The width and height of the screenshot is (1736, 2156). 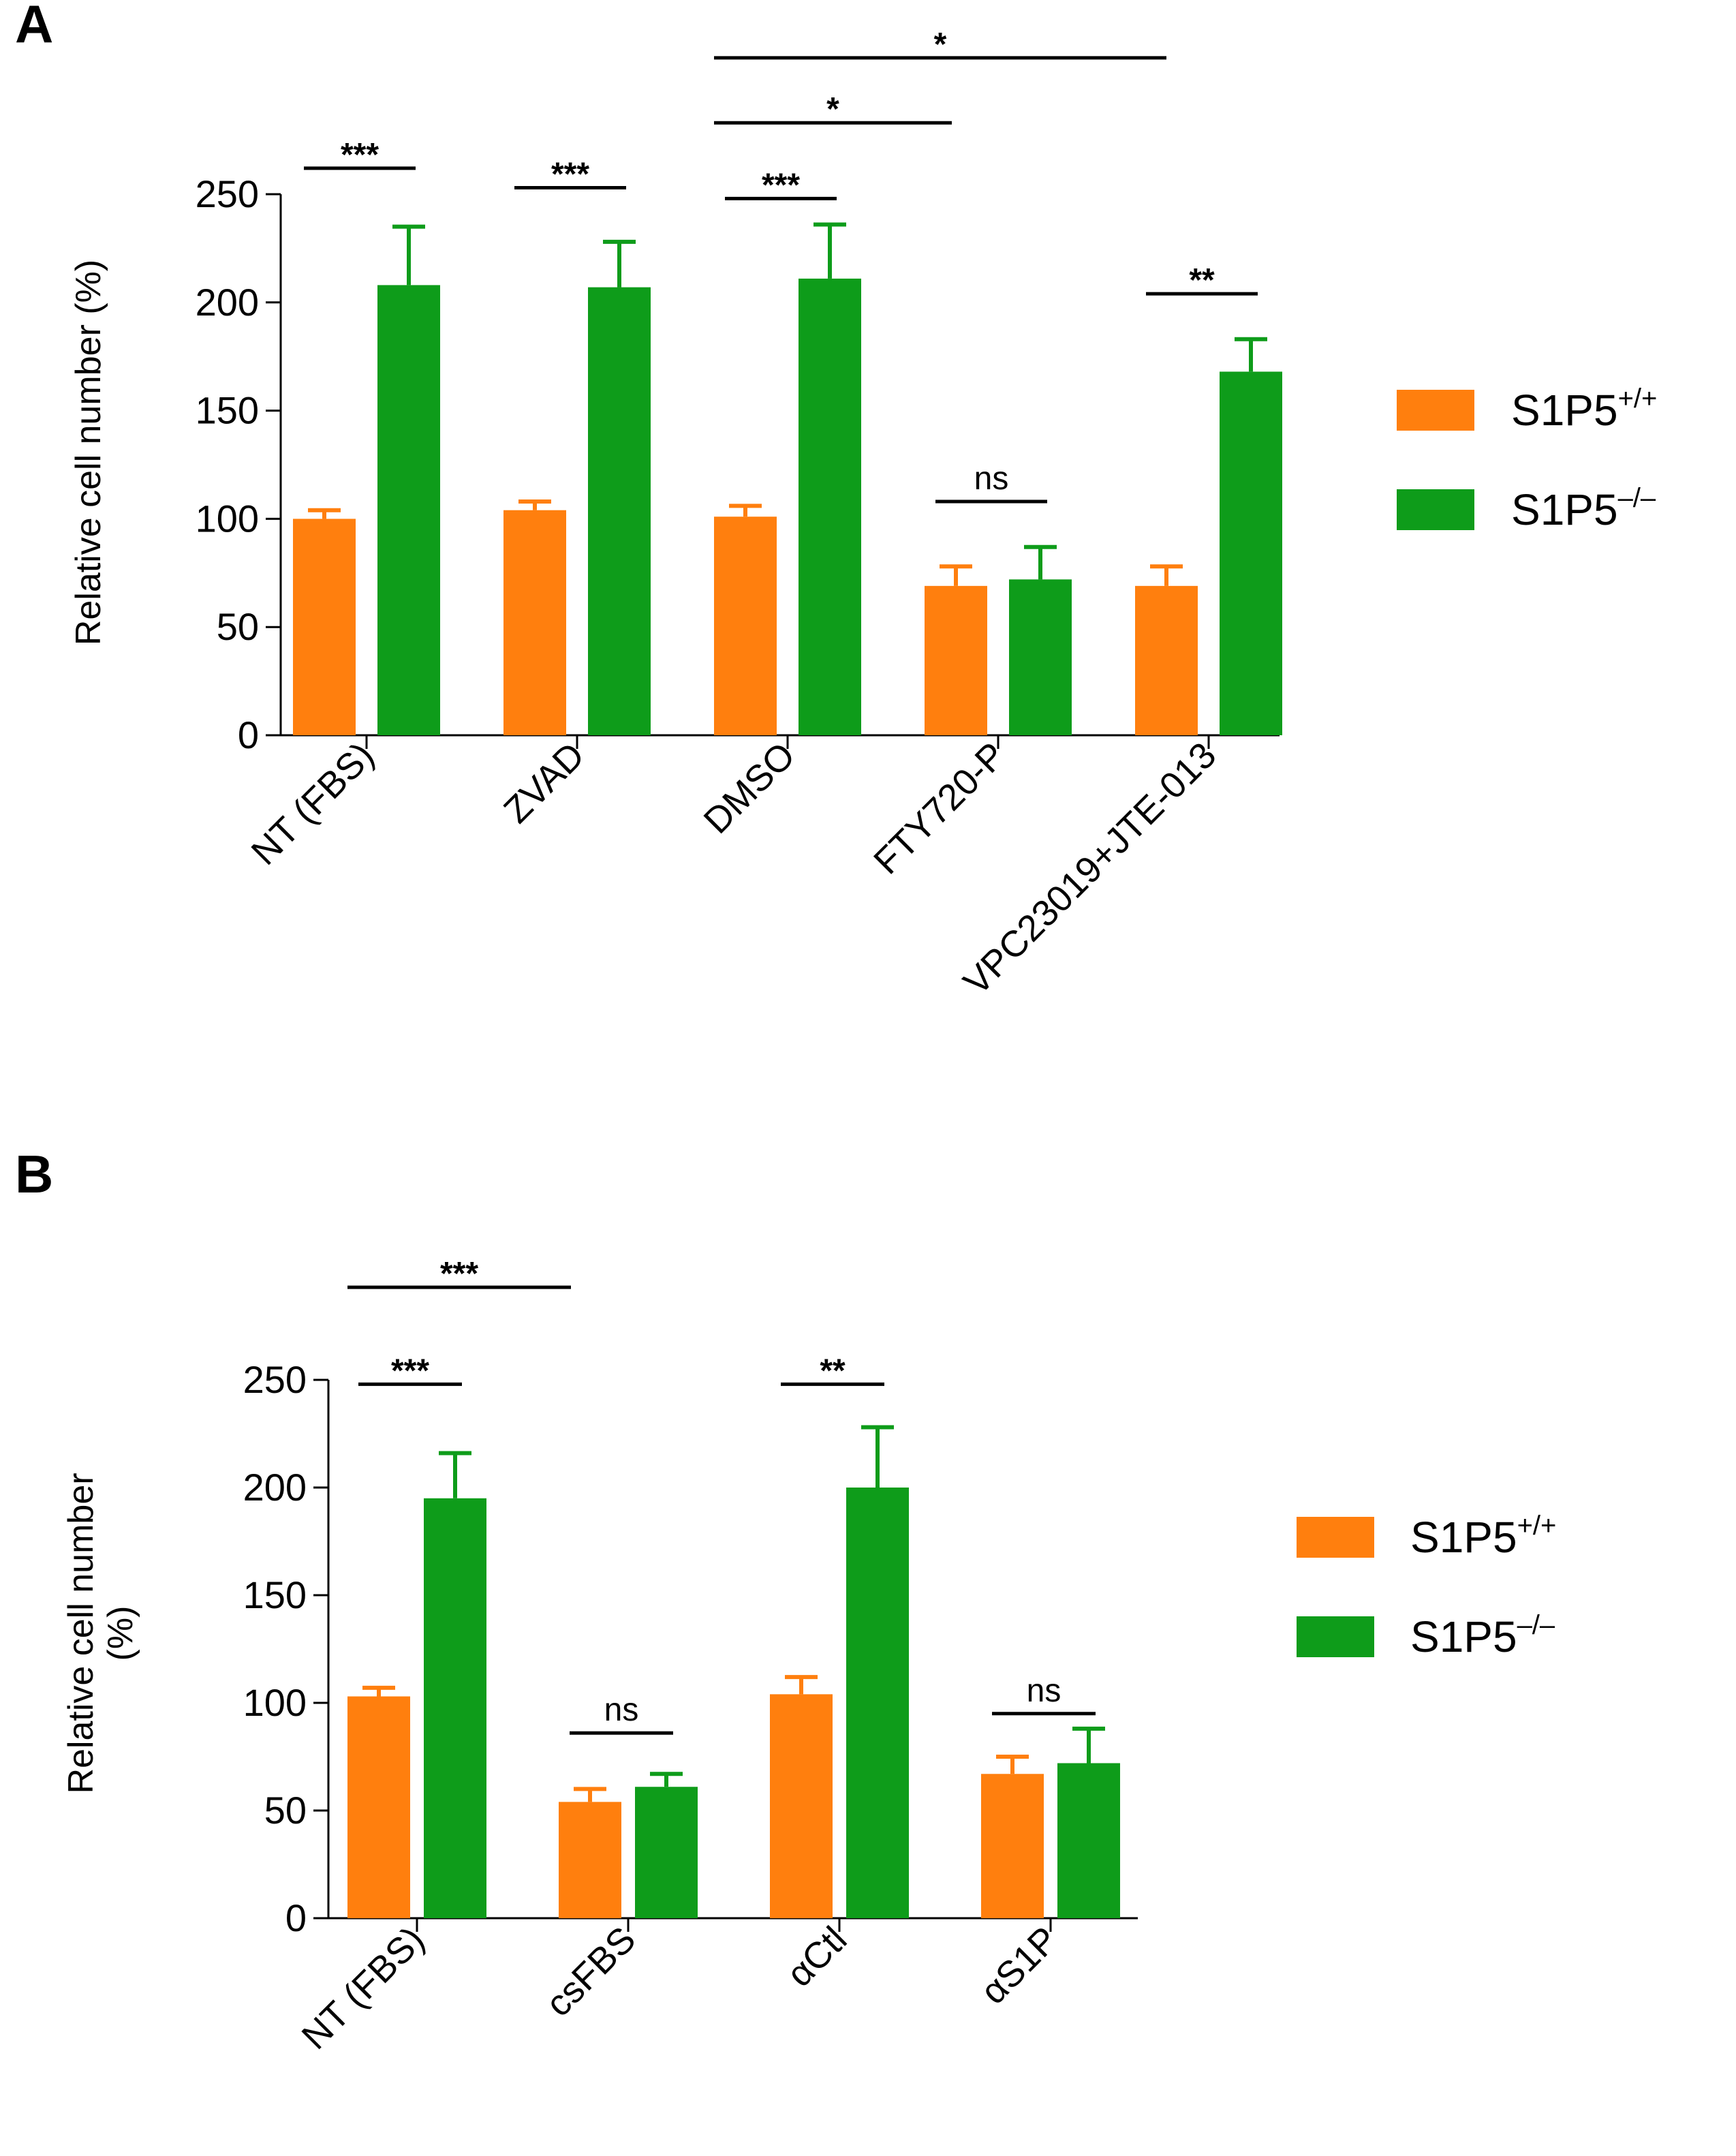 I want to click on y-axis-title: Relative cell number (%), so click(x=89, y=452).